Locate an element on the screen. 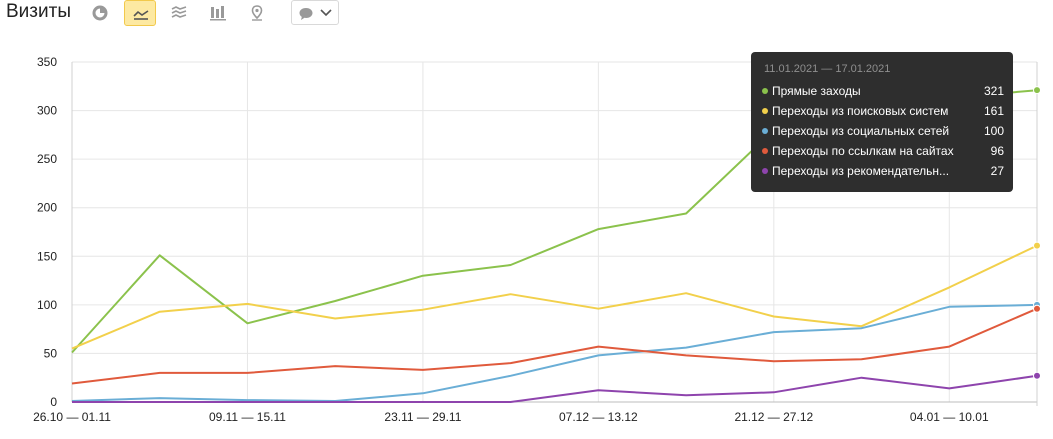  tooltip-series-name: Переходы по ссылкам на сайтах is located at coordinates (863, 151).